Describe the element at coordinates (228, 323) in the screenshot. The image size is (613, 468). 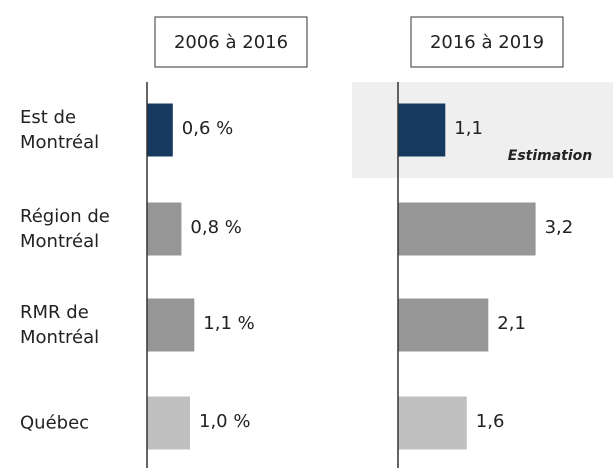
I see `value-label: 1,1 %` at that location.